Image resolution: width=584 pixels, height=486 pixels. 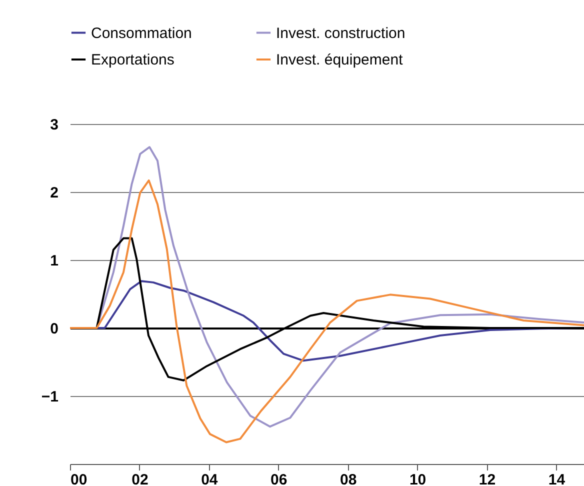 I want to click on x-tick-label: 06, so click(x=279, y=479).